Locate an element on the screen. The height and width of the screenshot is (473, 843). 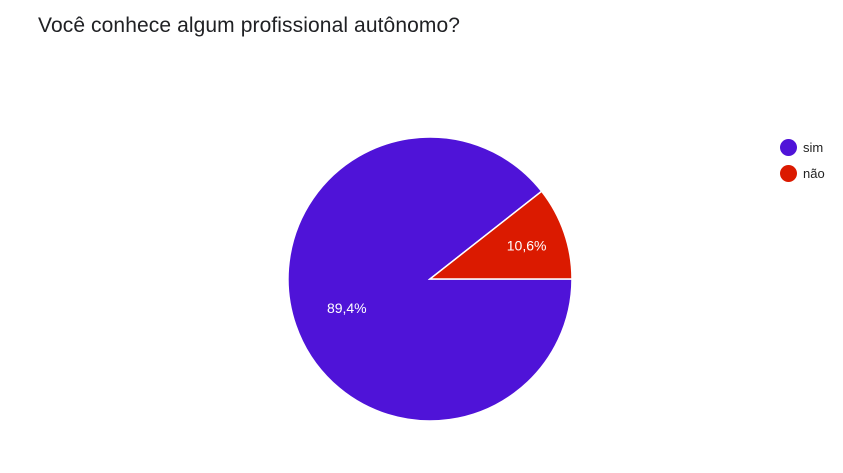
legend-item-nao: não is located at coordinates (802, 173).